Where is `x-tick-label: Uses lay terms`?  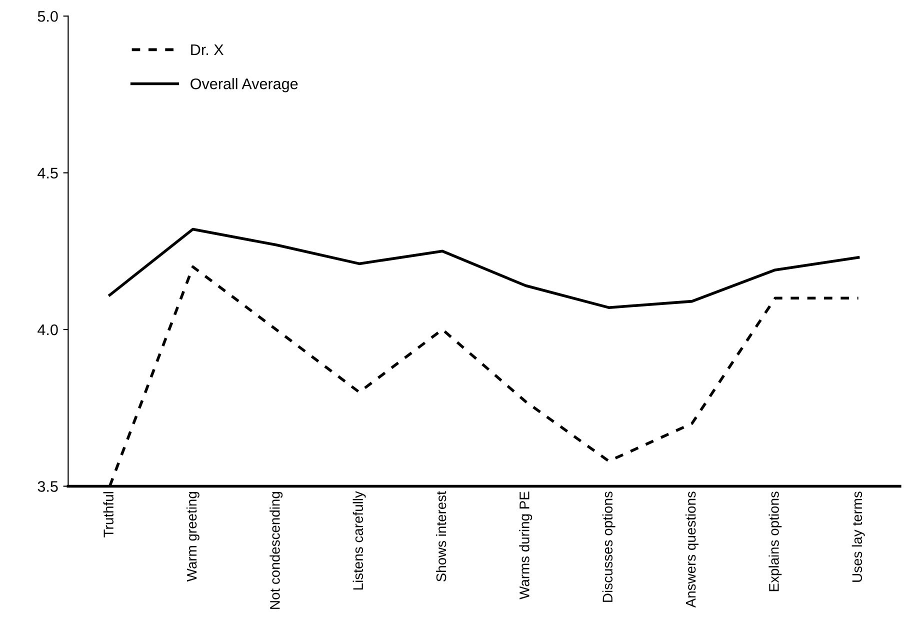 x-tick-label: Uses lay terms is located at coordinates (858, 537).